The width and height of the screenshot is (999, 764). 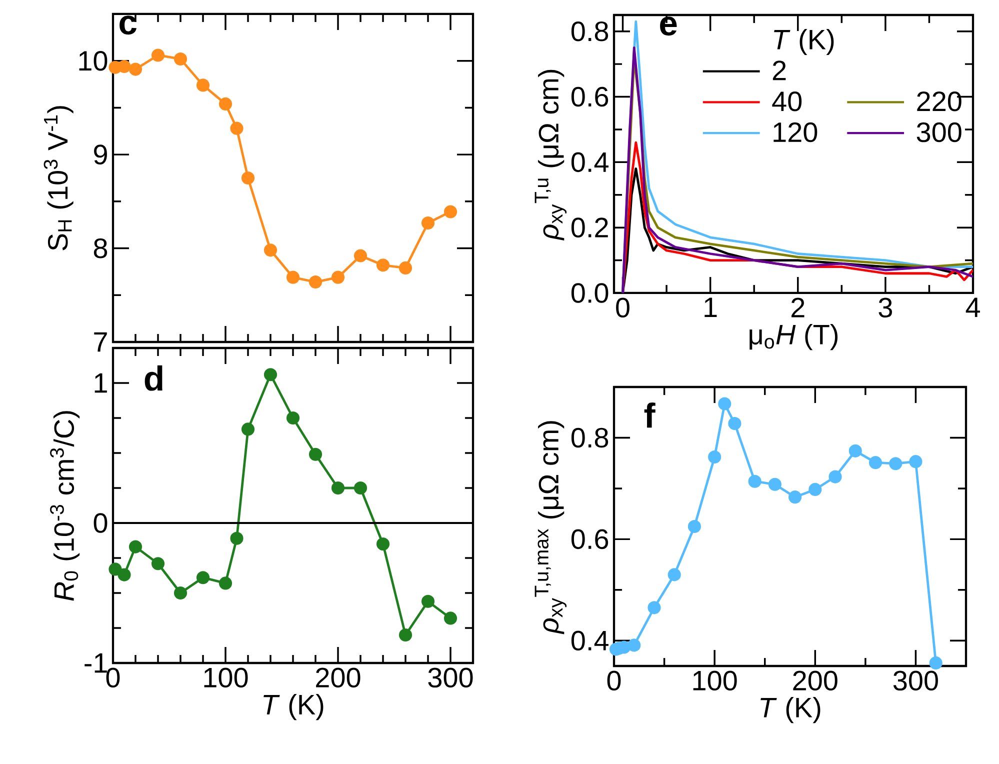 I want to click on y-tick-label: 1, so click(x=100, y=383).